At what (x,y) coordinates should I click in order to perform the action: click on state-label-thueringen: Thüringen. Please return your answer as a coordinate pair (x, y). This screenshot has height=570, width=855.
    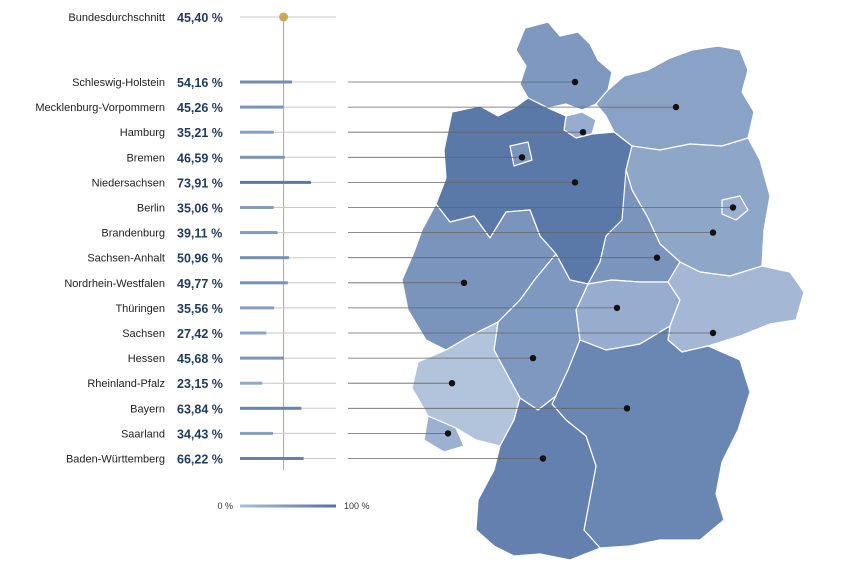
    Looking at the image, I should click on (140, 309).